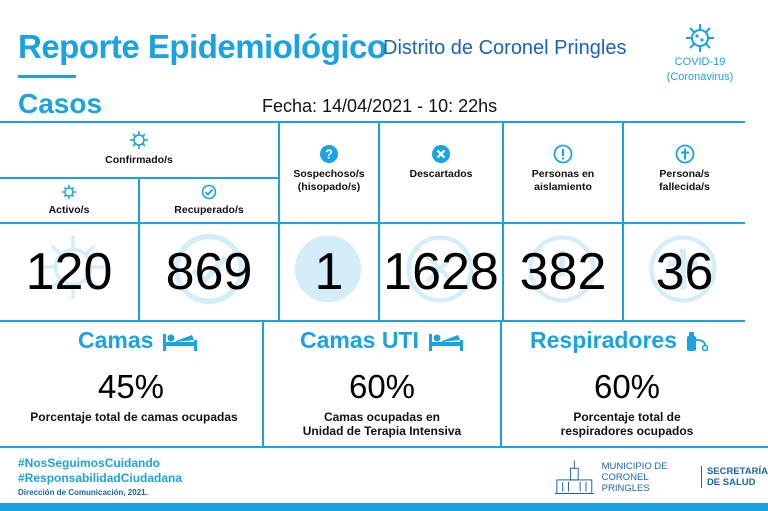 This screenshot has height=511, width=768. I want to click on isolation-header: Personas en aislamiento, so click(563, 169).